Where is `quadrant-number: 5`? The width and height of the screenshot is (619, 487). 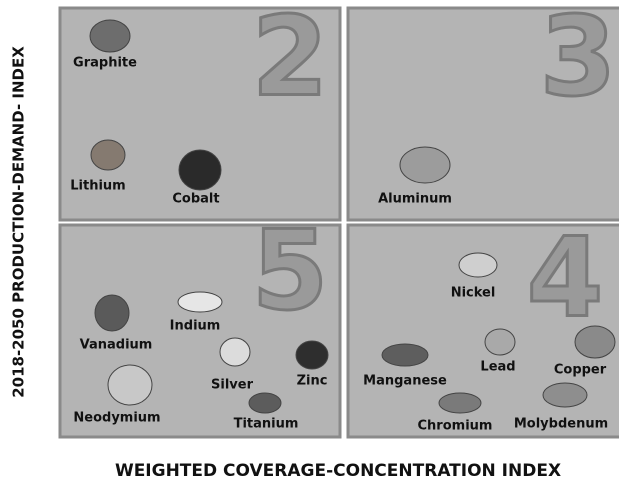 quadrant-number: 5 is located at coordinates (290, 270).